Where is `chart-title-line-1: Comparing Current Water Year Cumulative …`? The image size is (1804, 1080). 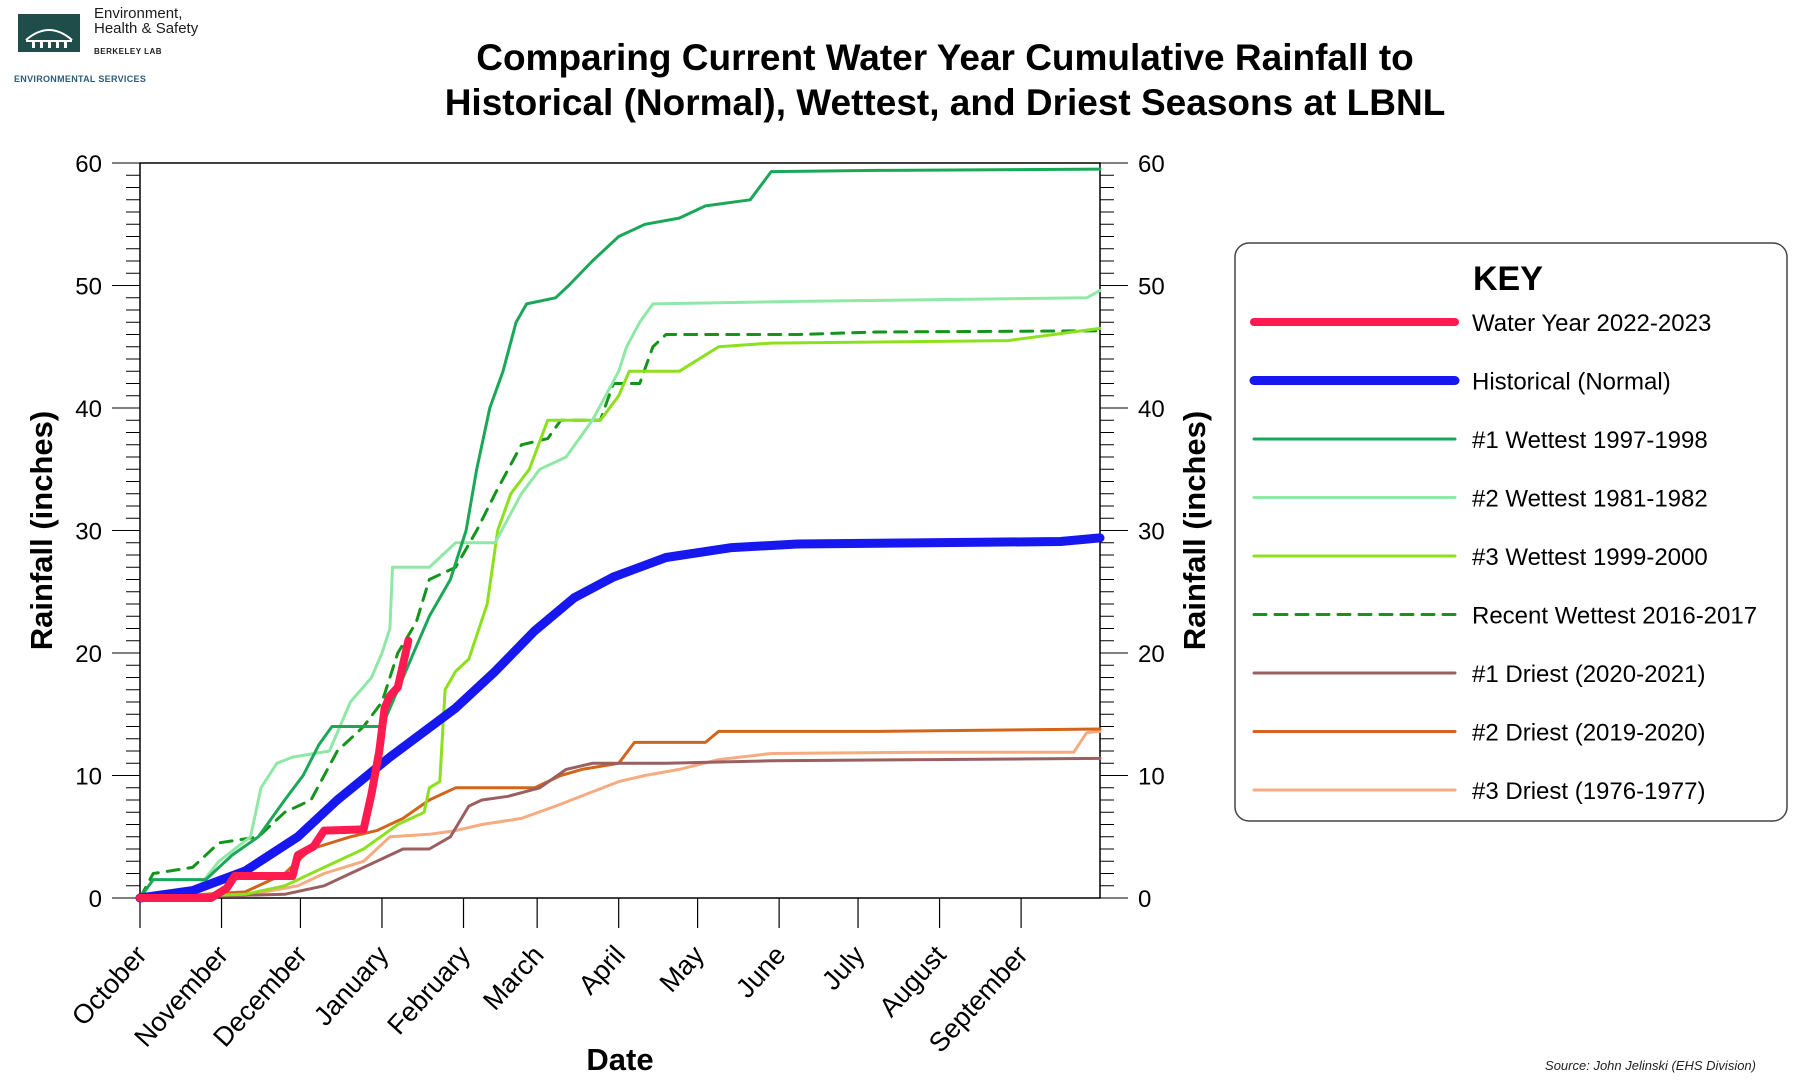
chart-title-line-1: Comparing Current Water Year Cumulative … is located at coordinates (945, 57).